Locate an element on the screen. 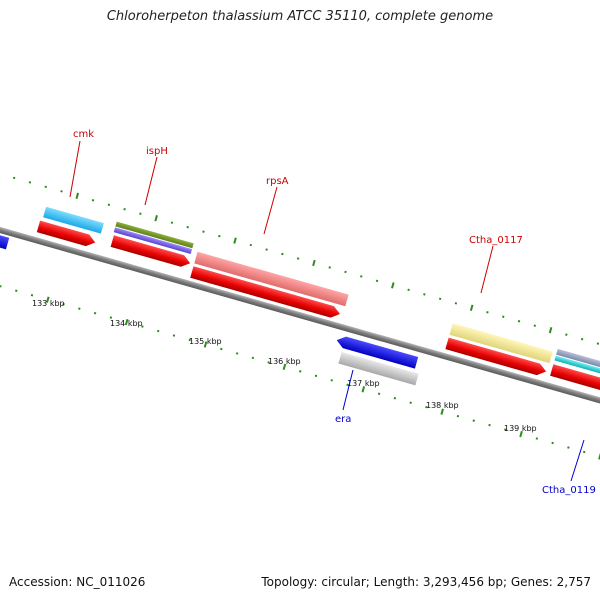 Image resolution: width=600 pixels, height=600 pixels. kbp-label-135: 135 kbp is located at coordinates (205, 341).